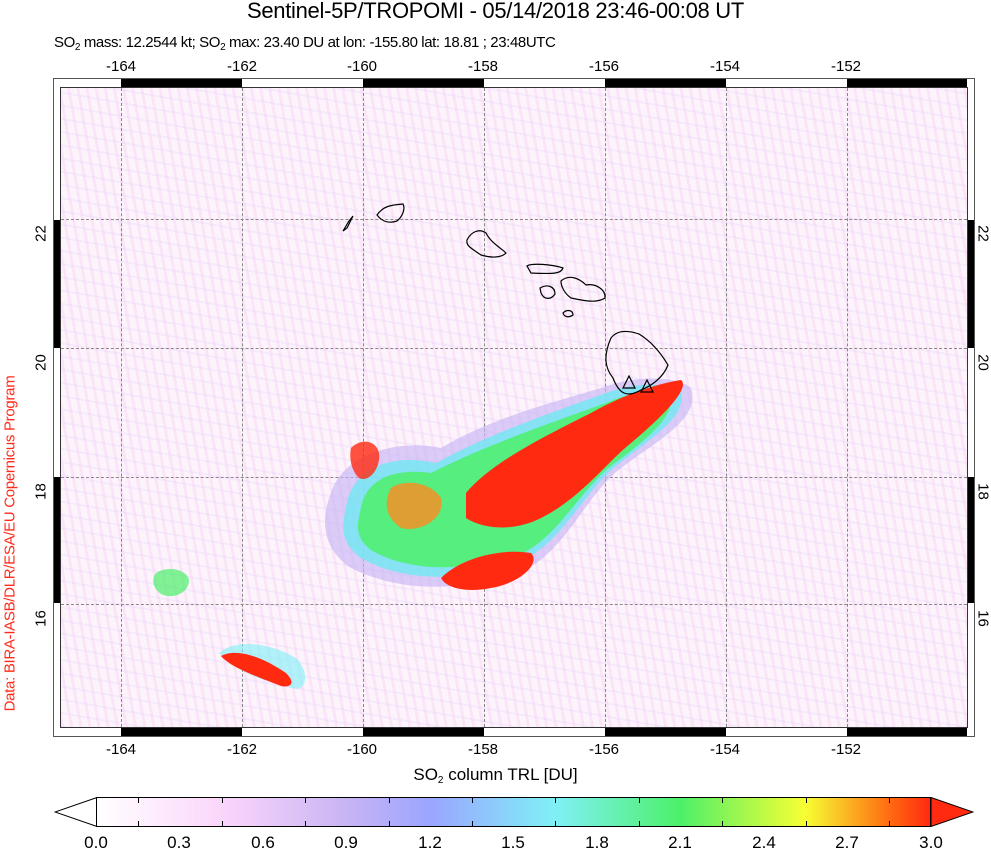 This screenshot has height=853, width=991. I want to click on colorbar-label: 3.0, so click(931, 842).